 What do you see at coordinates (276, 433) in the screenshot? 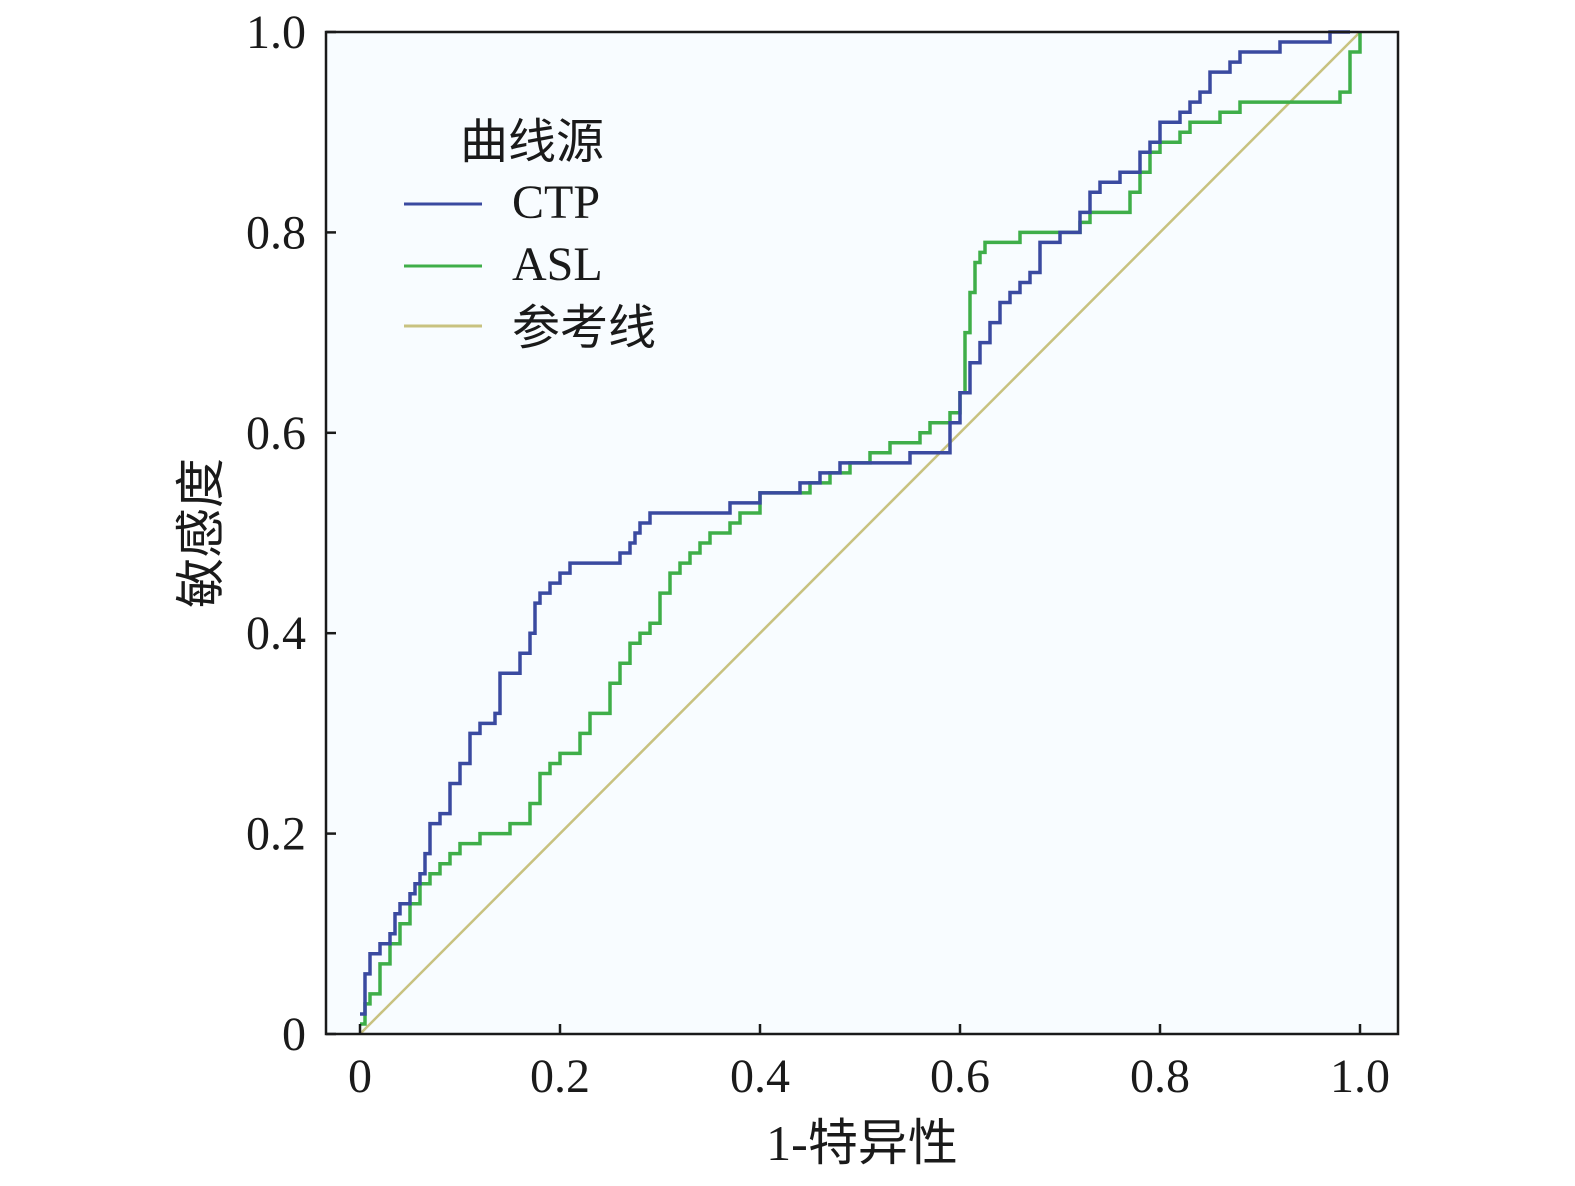
I see `y-tick-label: 0.6` at bounding box center [276, 433].